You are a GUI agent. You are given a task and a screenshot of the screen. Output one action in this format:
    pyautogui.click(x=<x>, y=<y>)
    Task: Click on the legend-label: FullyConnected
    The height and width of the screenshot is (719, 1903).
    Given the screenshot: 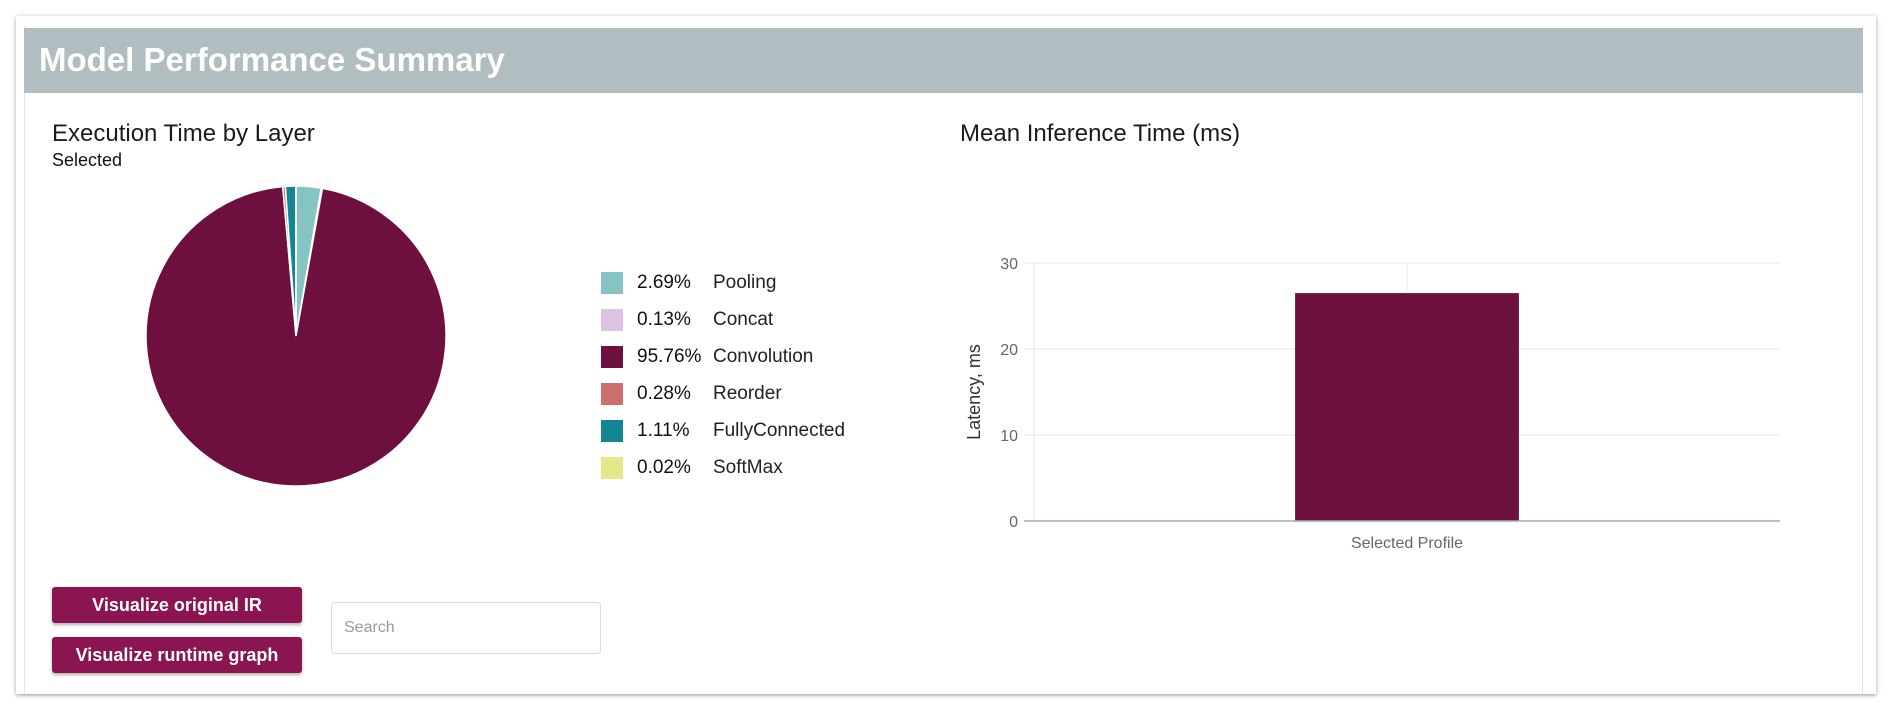 What is the action you would take?
    pyautogui.click(x=779, y=430)
    